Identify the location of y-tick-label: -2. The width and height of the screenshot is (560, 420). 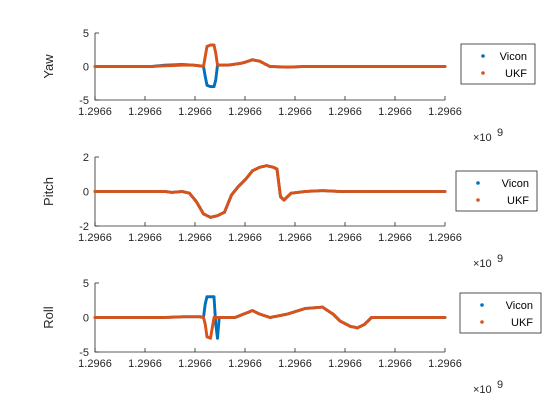
(84, 227).